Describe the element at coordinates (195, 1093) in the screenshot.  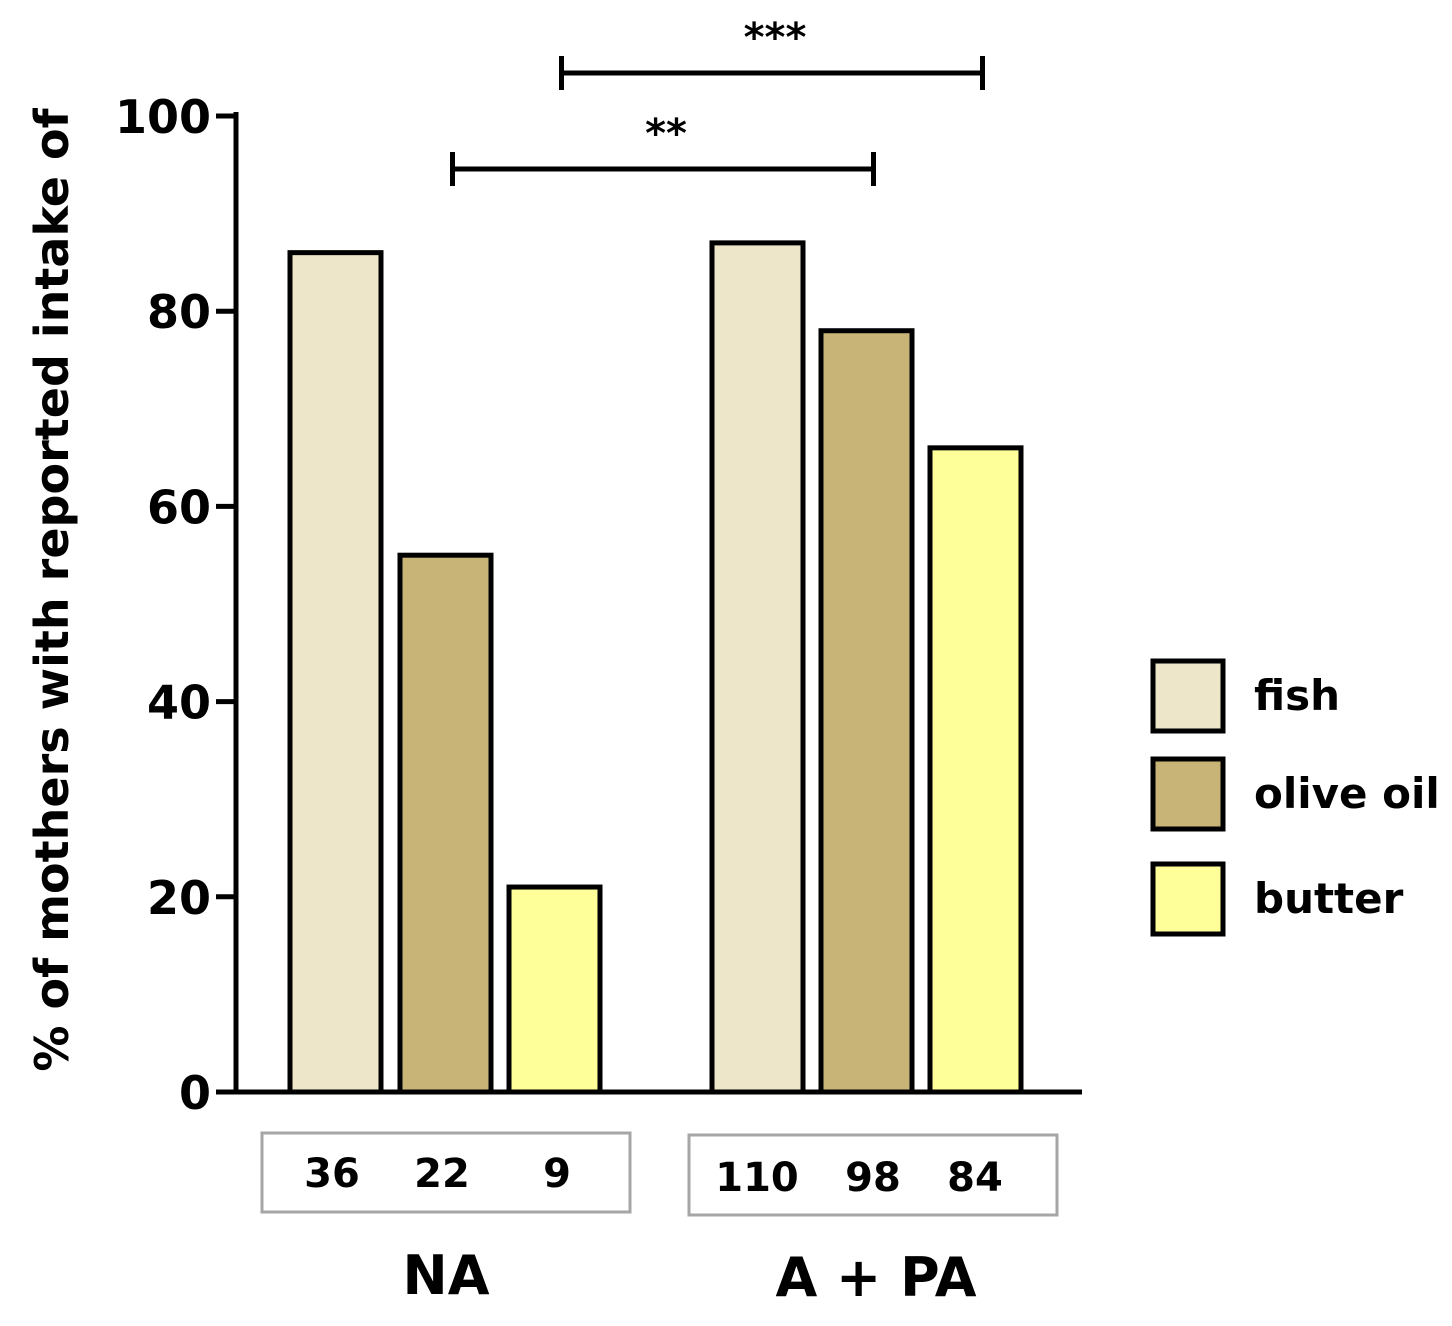
I see `y-tick-label: 0` at that location.